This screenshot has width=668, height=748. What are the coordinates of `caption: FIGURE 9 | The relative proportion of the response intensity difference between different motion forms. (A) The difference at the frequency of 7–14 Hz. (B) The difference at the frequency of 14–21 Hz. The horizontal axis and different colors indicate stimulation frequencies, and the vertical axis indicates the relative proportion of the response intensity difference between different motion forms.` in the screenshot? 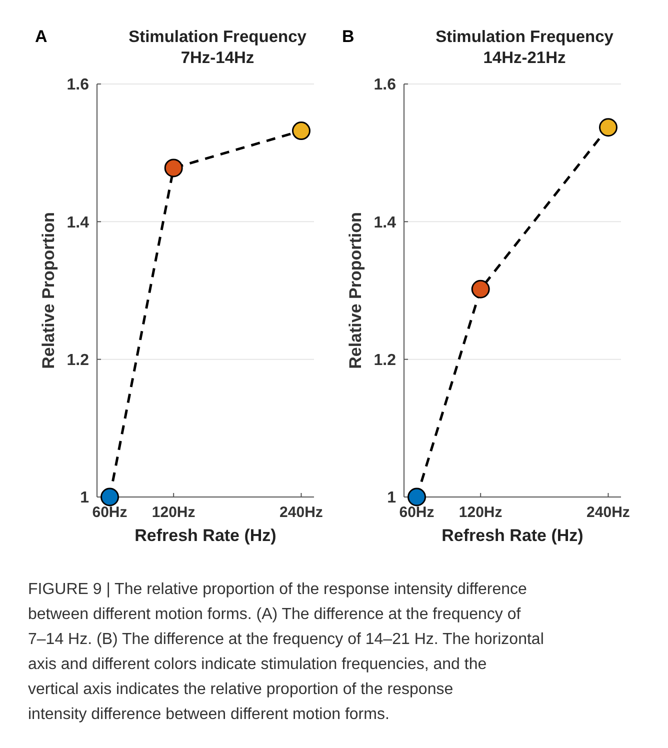 It's located at (286, 652).